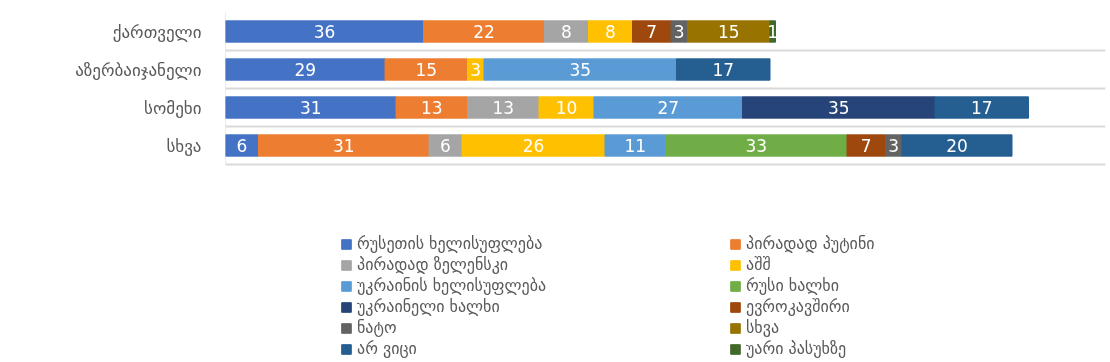 The image size is (1110, 362). What do you see at coordinates (793, 285) in the screenshot?
I see `legend-label: რუსი ხალხი` at bounding box center [793, 285].